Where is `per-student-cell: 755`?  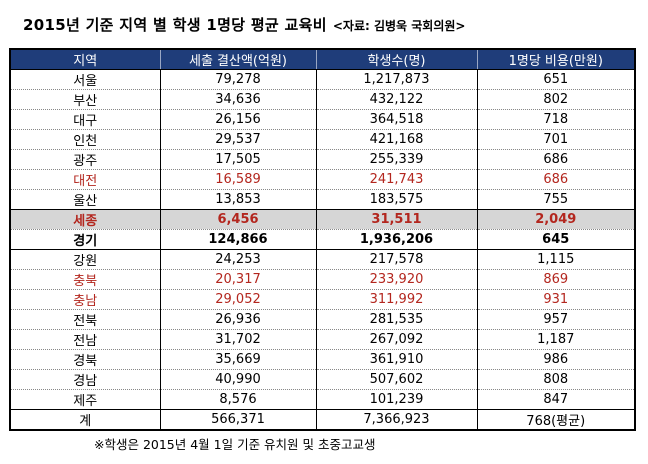 per-student-cell: 755 is located at coordinates (556, 199).